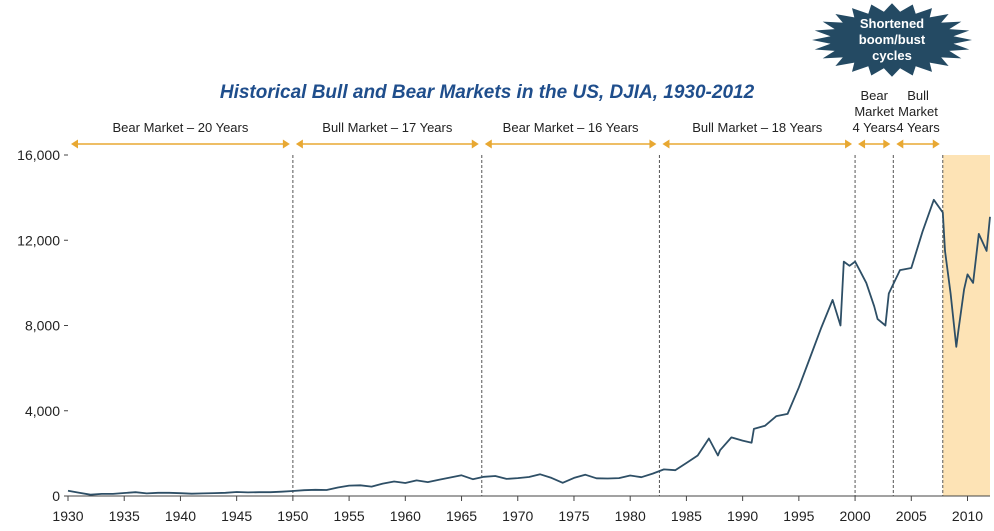  What do you see at coordinates (38, 240) in the screenshot?
I see `y-tick-label: 12,000` at bounding box center [38, 240].